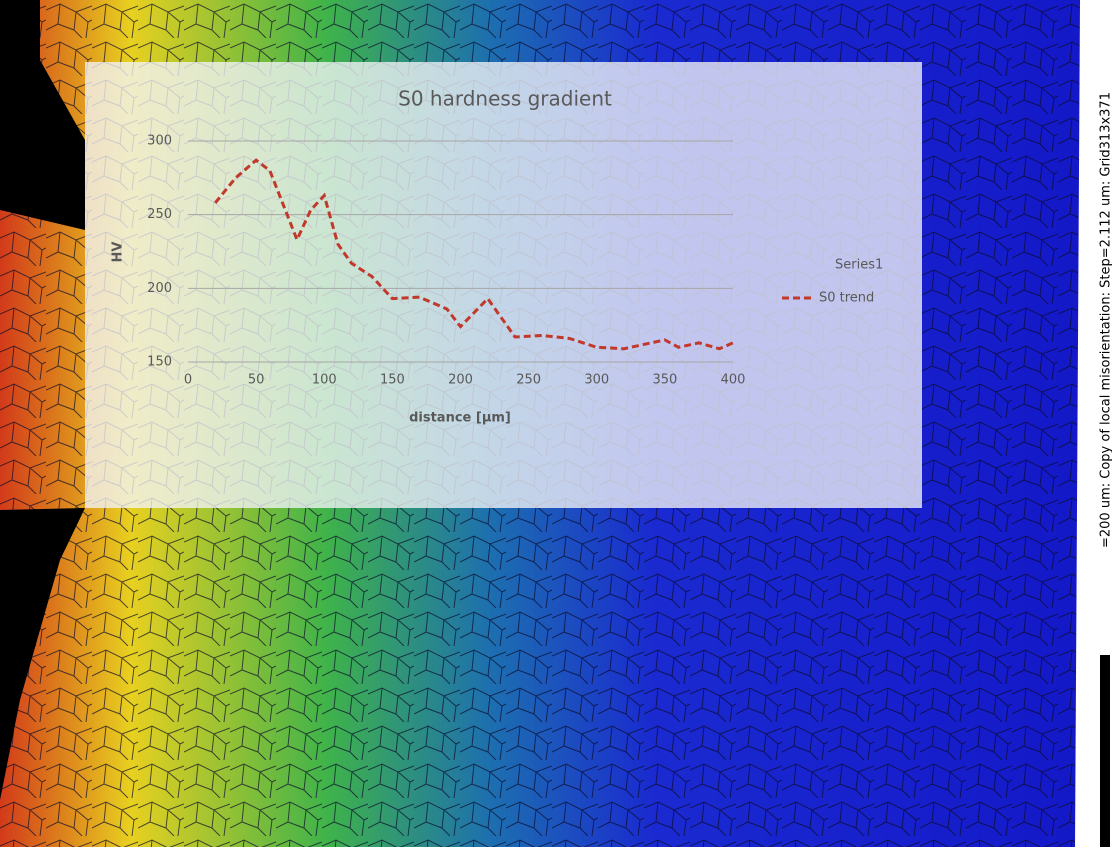 The image size is (1112, 851). I want to click on x-tick-label: 300, so click(596, 380).